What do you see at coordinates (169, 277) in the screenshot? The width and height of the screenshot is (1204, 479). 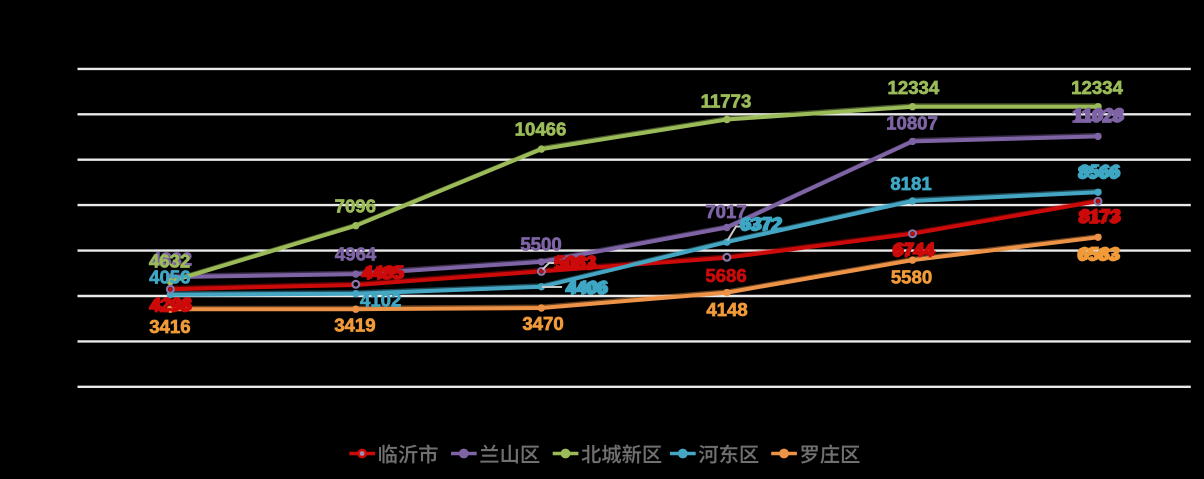 I see `svg-text: 4056` at bounding box center [169, 277].